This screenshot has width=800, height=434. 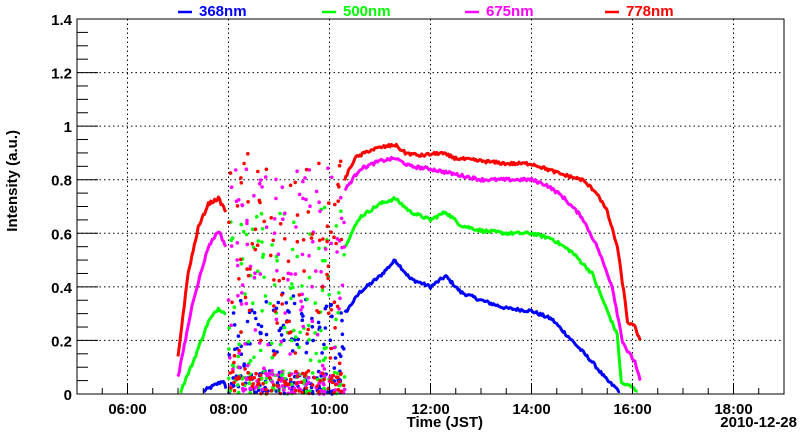 I want to click on series-line, so click(x=203, y=350).